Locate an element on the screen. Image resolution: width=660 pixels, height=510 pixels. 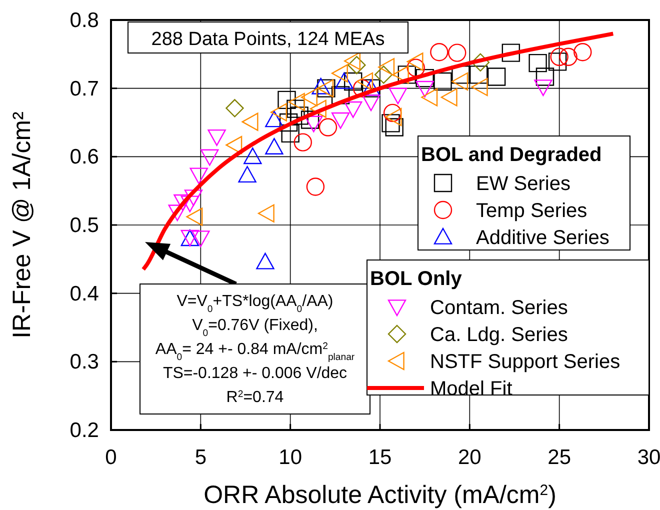
x-tick-label: 10 is located at coordinates (290, 457).